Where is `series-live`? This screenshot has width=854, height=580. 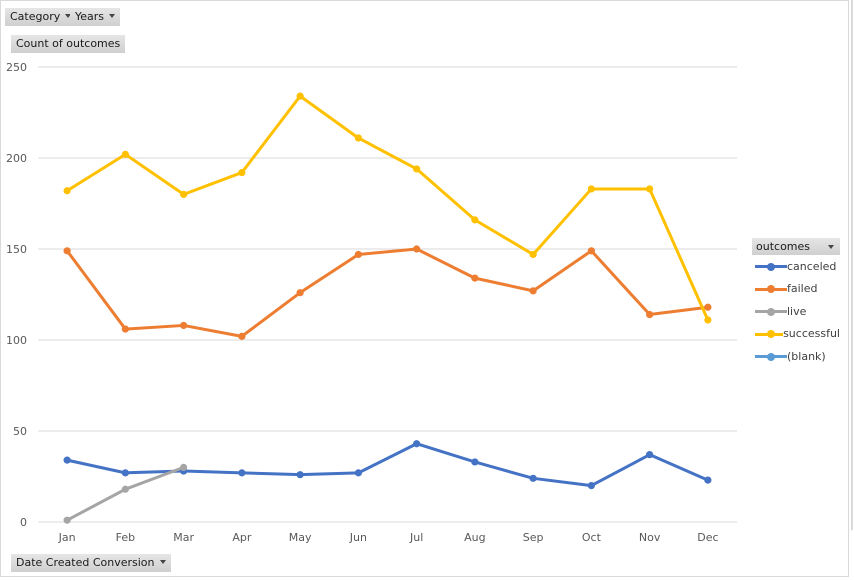 series-live is located at coordinates (125, 493).